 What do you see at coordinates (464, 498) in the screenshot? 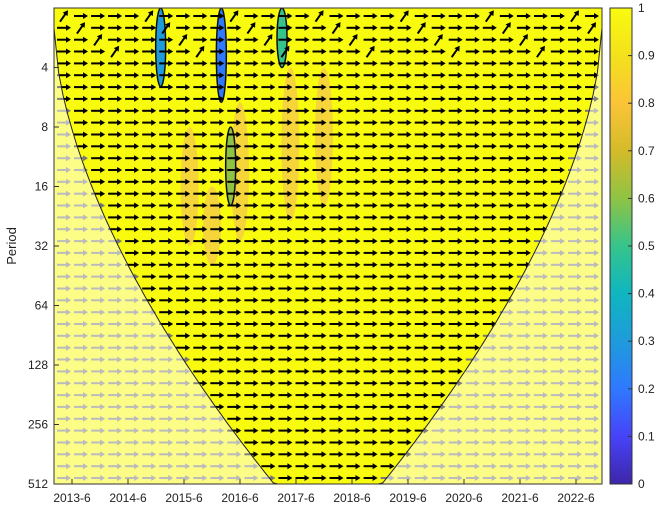
I see `x-tick-label: 2020-6` at bounding box center [464, 498].